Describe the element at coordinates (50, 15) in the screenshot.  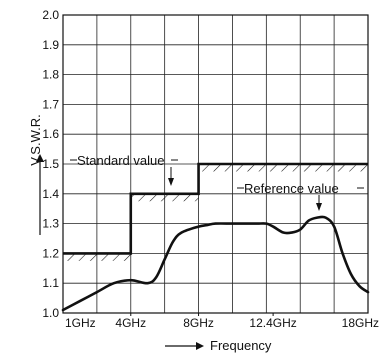
I see `y-tick-label-10: 2.0` at that location.